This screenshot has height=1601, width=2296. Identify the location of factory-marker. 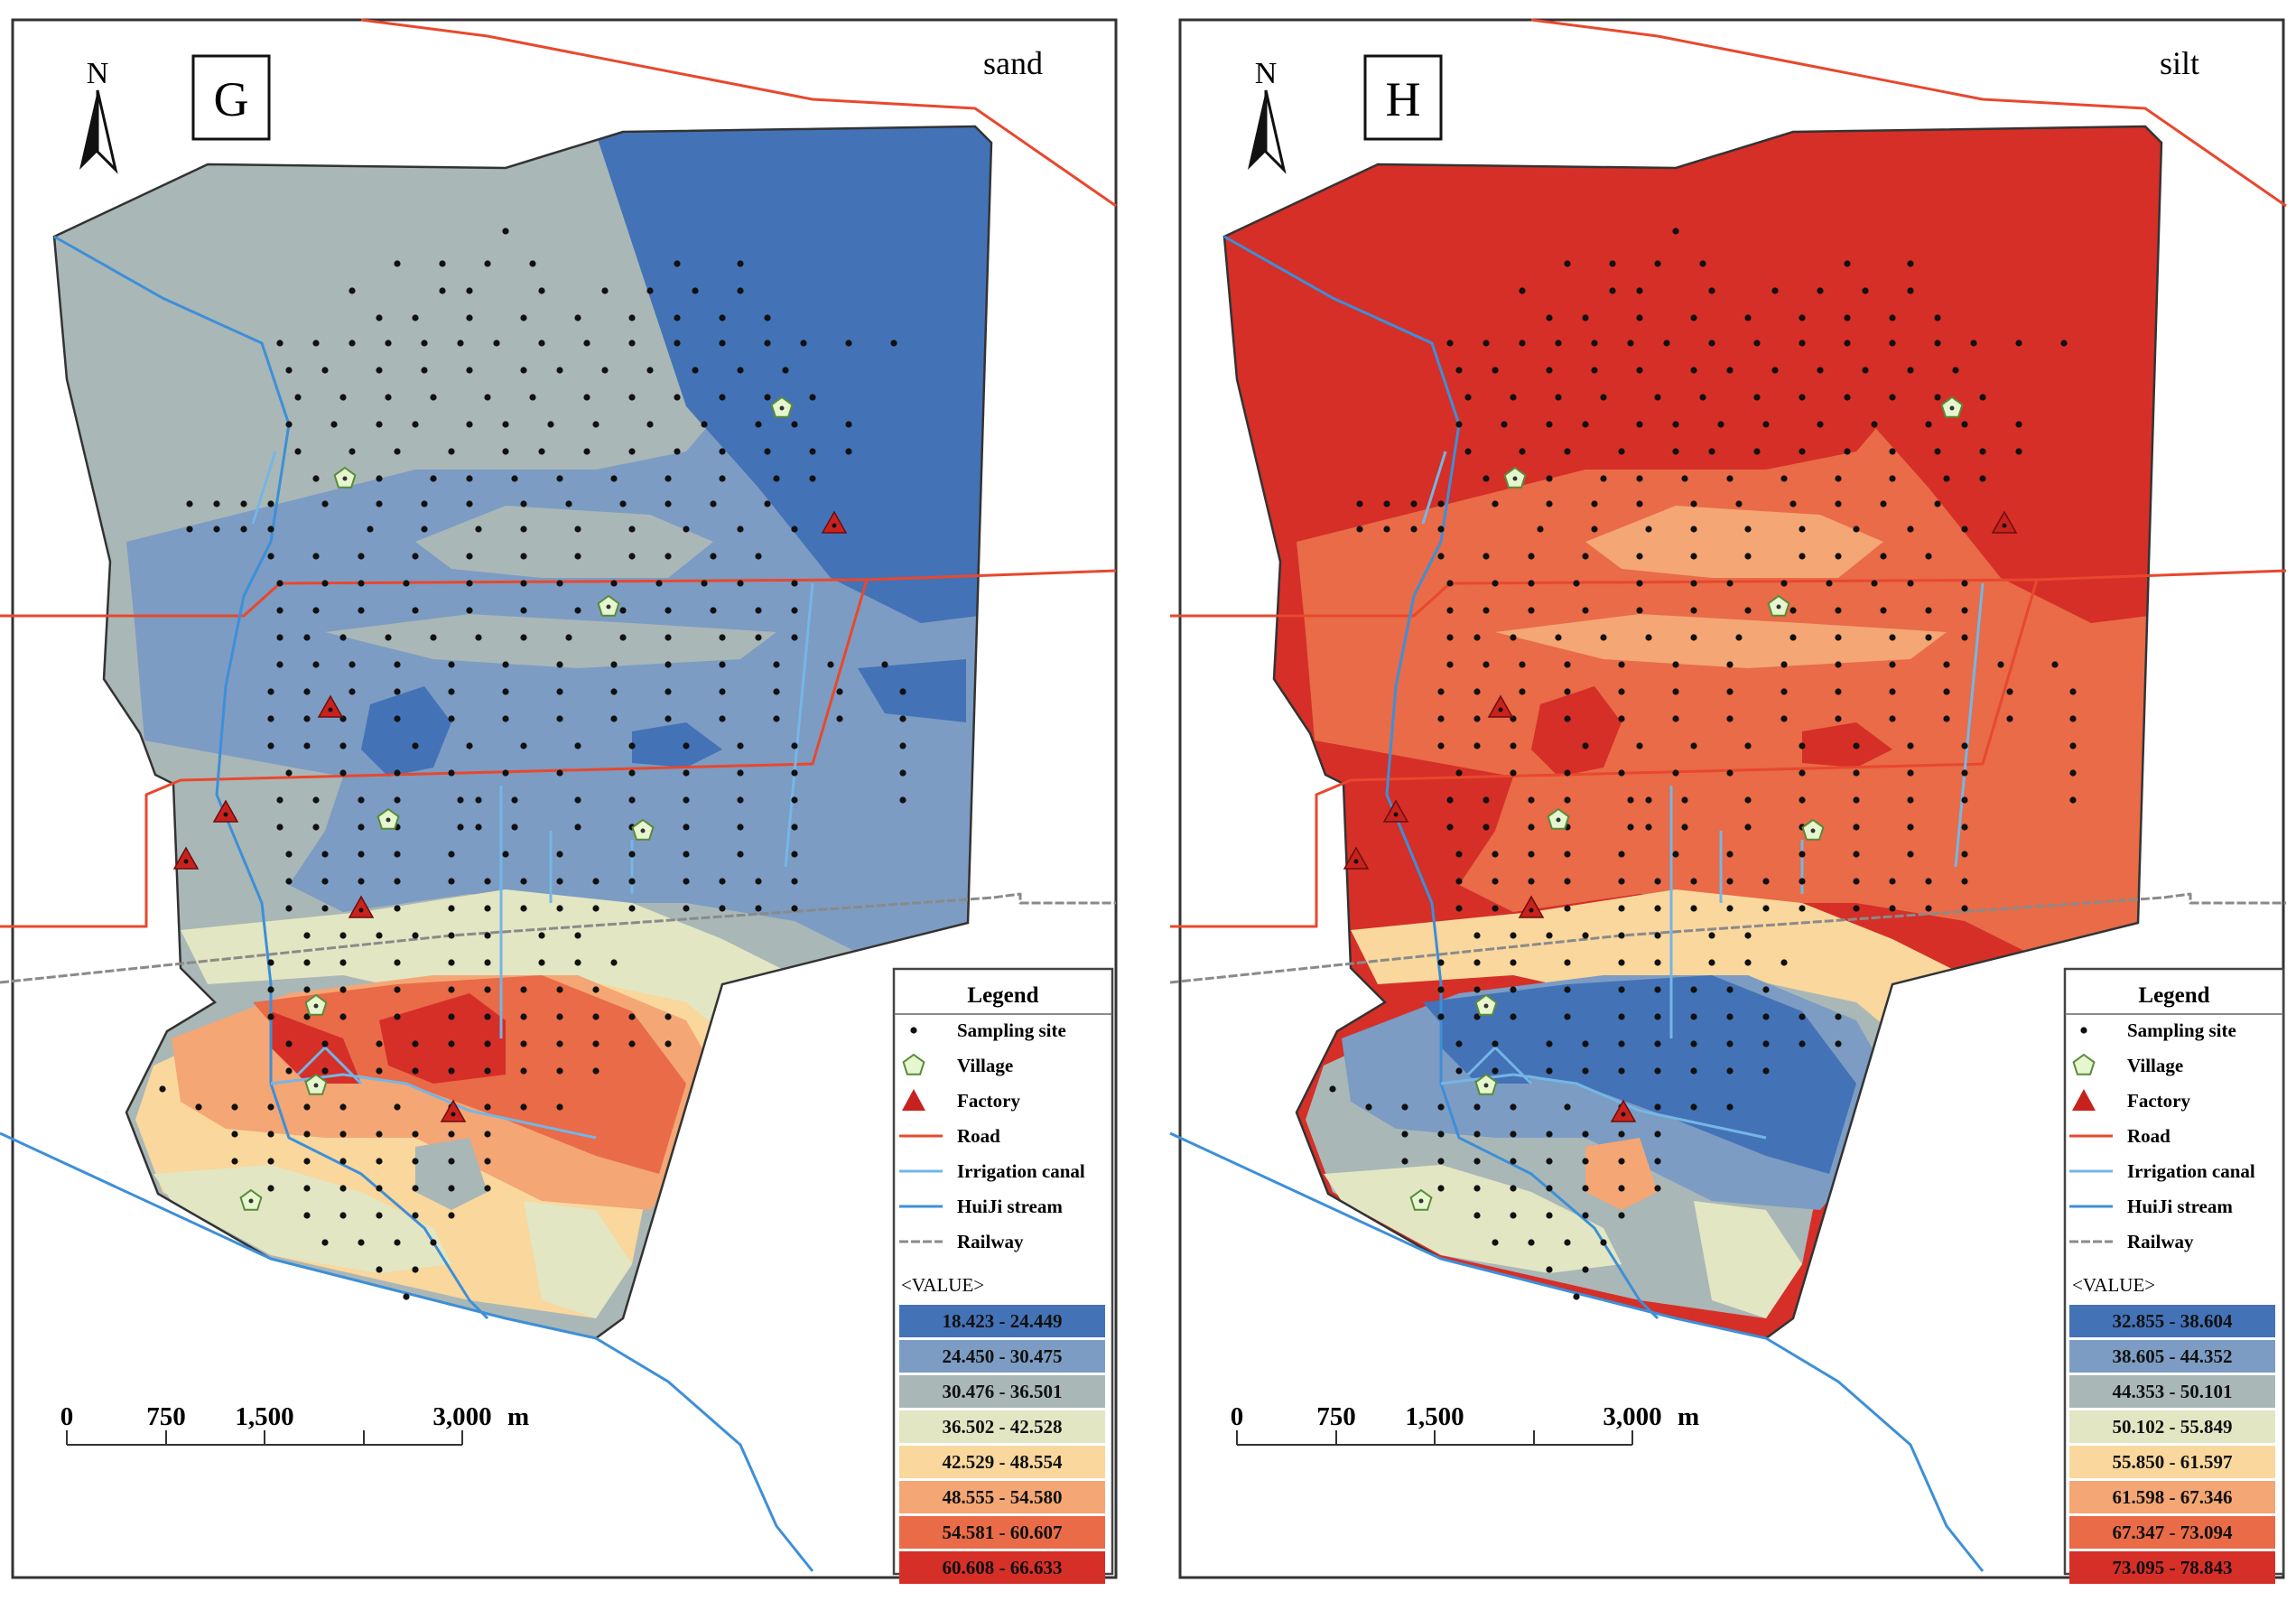
(1623, 1110).